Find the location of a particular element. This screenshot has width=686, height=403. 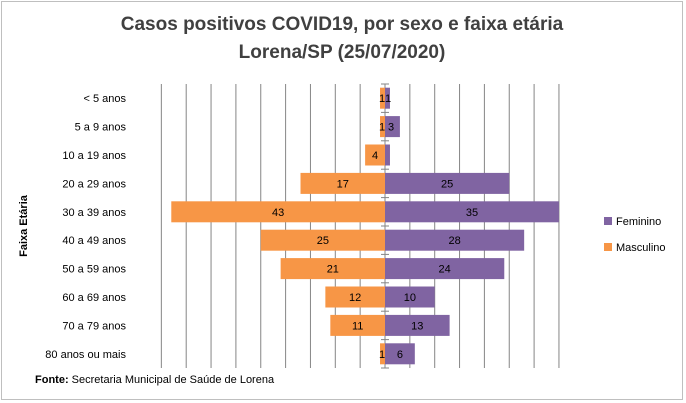

category-label: 50 a 59 anos is located at coordinates (94, 270).